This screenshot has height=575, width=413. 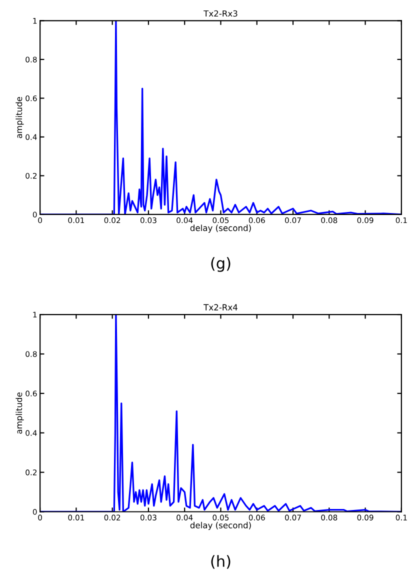 What do you see at coordinates (221, 13) in the screenshot?
I see `chart-title: Tx2-Rx3` at bounding box center [221, 13].